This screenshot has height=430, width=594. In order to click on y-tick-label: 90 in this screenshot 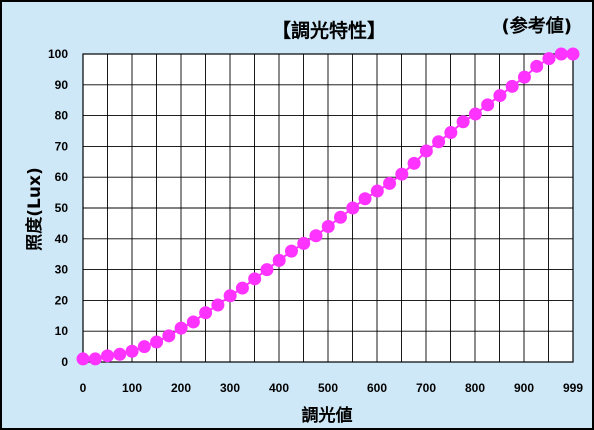, I will do `click(62, 85)`.